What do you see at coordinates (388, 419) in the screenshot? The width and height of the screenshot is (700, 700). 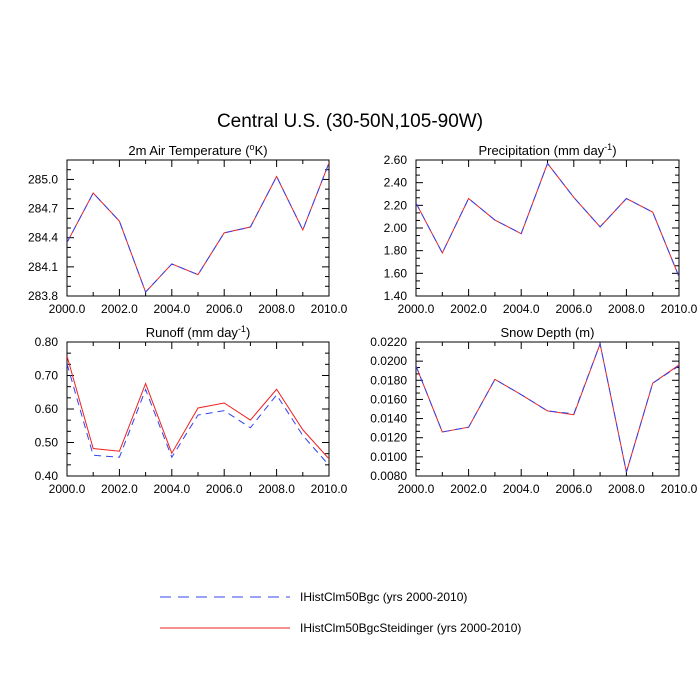 I see `y-tick-label: 0.0140` at bounding box center [388, 419].